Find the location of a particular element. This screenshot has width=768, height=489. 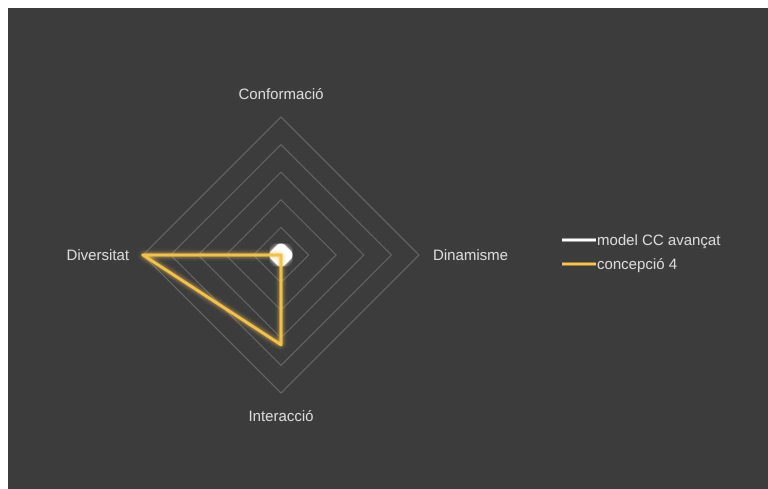

legend-label: model CC avançat is located at coordinates (659, 240).